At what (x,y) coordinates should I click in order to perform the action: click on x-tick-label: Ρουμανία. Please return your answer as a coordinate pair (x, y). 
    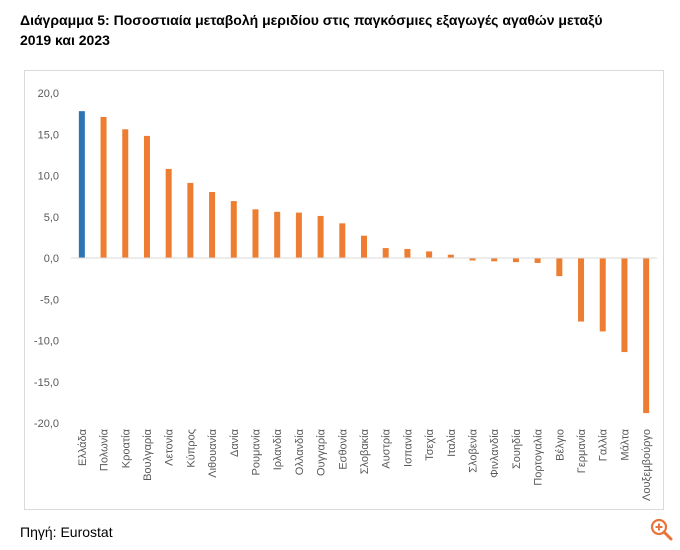
    Looking at the image, I should click on (256, 451).